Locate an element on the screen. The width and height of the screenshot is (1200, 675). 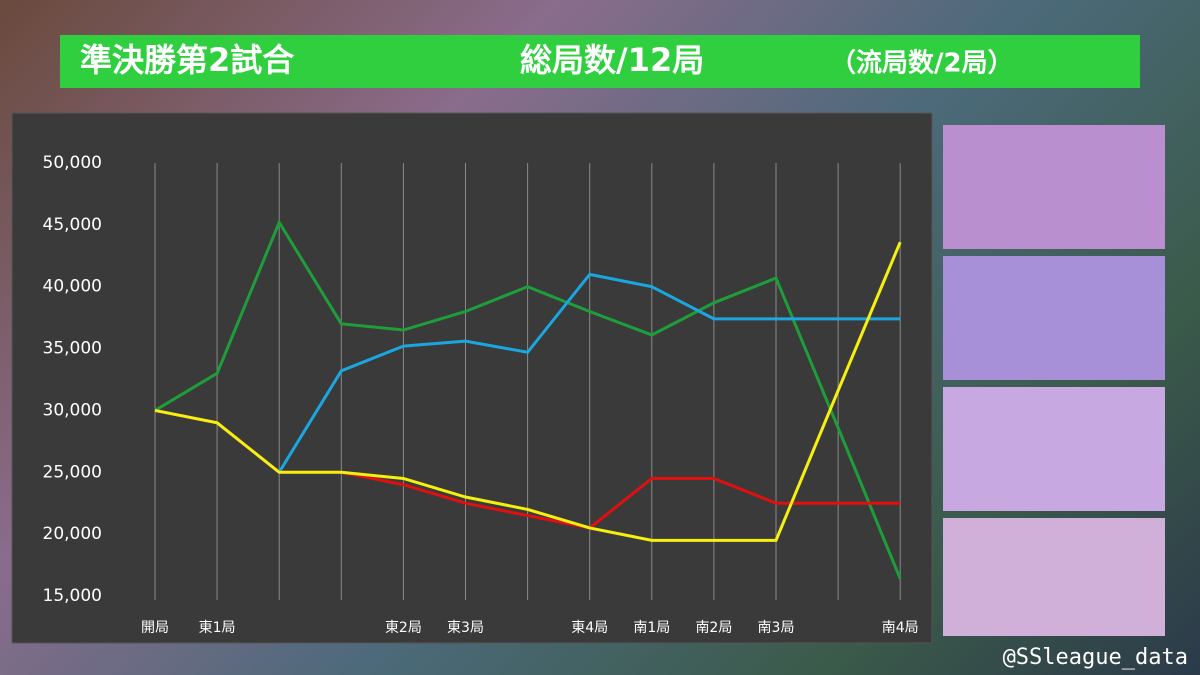
x-tick-label: 南1局 is located at coordinates (651, 628).